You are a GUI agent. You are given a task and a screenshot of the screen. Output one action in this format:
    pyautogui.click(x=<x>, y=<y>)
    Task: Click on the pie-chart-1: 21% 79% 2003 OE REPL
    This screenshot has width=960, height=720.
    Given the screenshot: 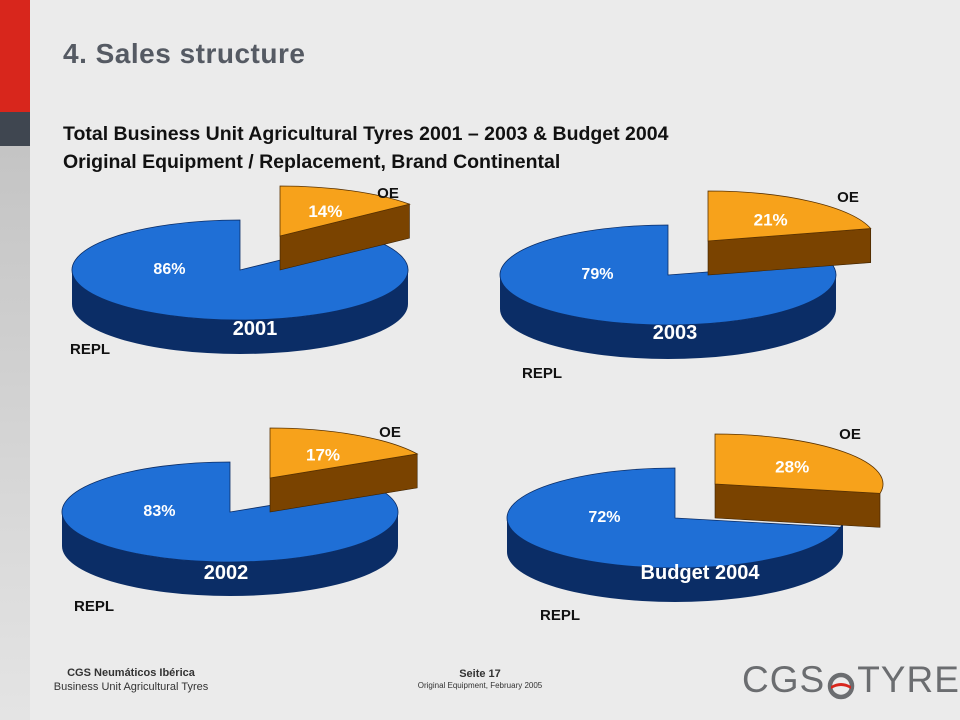 What is the action you would take?
    pyautogui.click(x=685, y=285)
    